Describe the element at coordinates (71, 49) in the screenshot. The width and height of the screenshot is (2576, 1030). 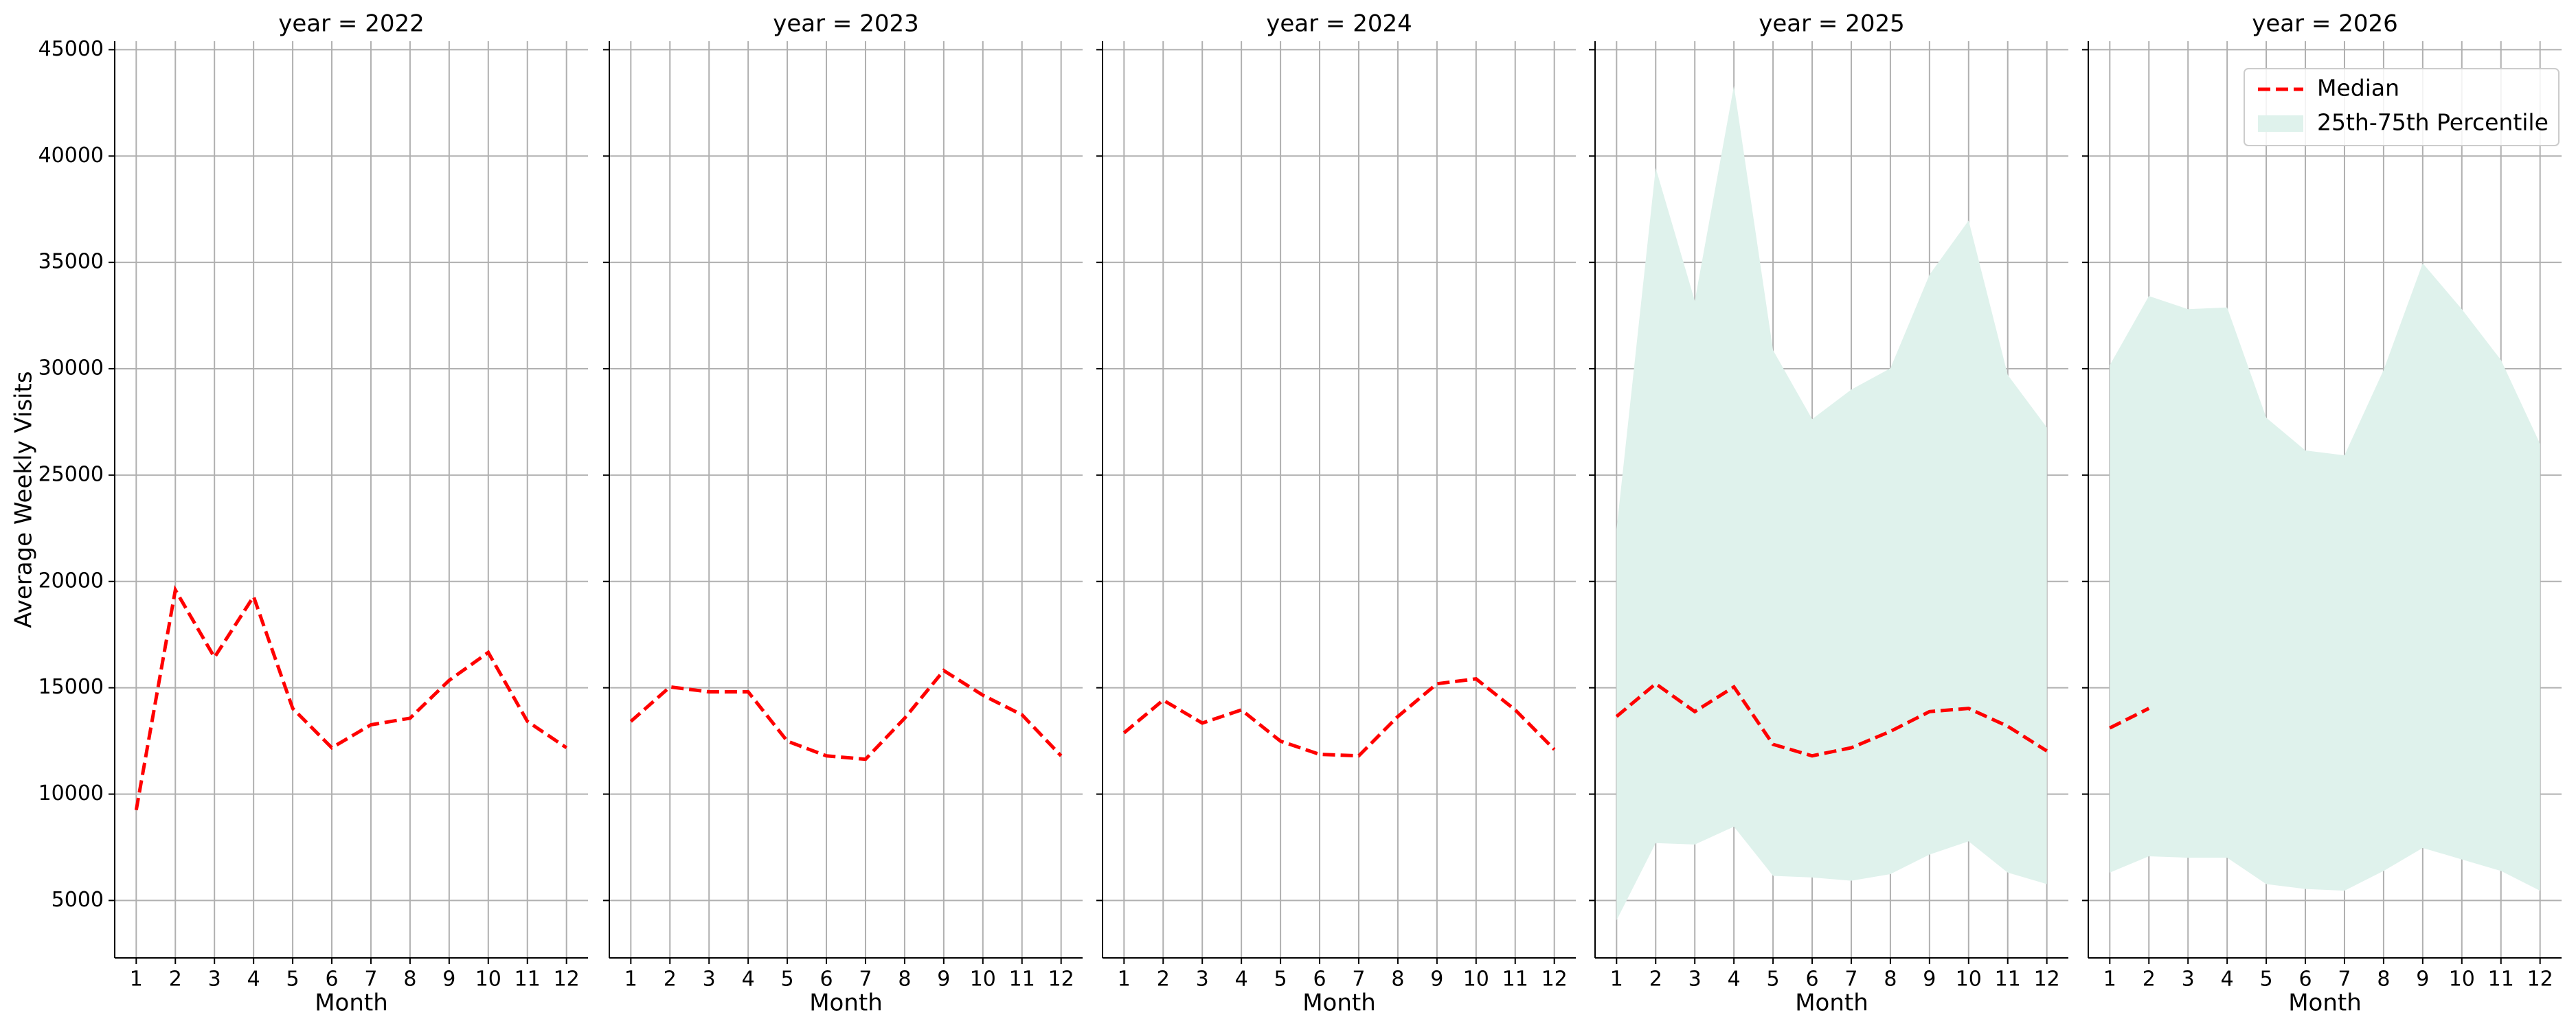
I see `y-tick-label: 45000` at that location.